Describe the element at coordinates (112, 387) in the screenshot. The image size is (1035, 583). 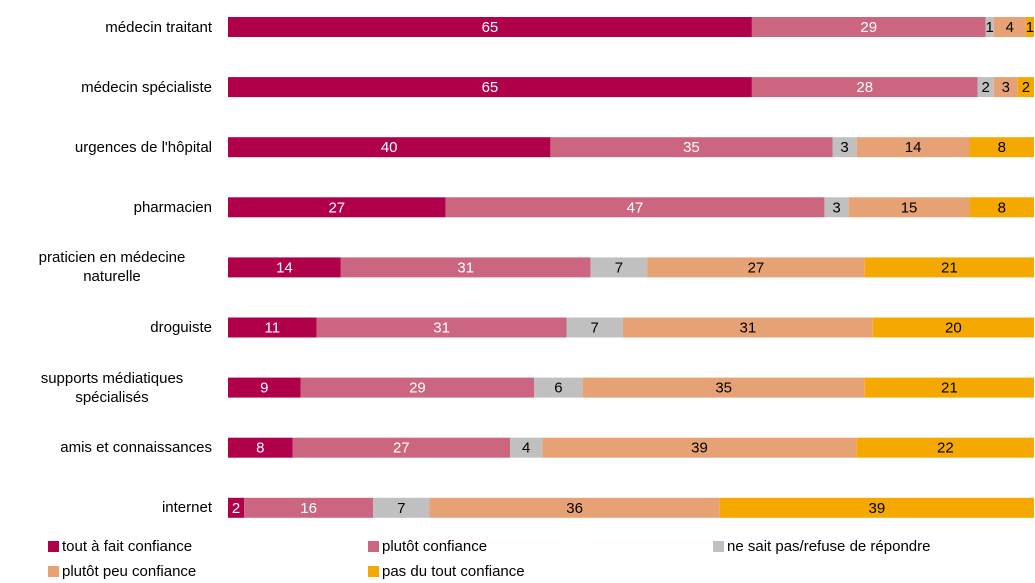
I see `category-text: supports médiatiques spécialisés` at that location.